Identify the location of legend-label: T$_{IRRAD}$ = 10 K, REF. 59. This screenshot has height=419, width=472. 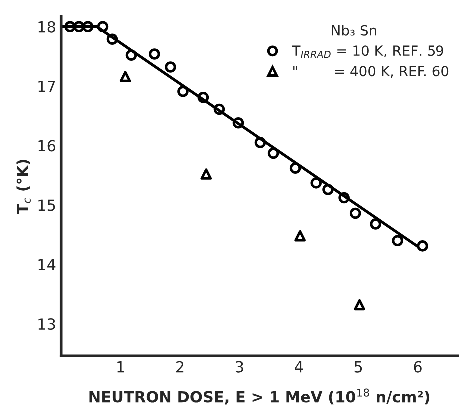
(368, 52).